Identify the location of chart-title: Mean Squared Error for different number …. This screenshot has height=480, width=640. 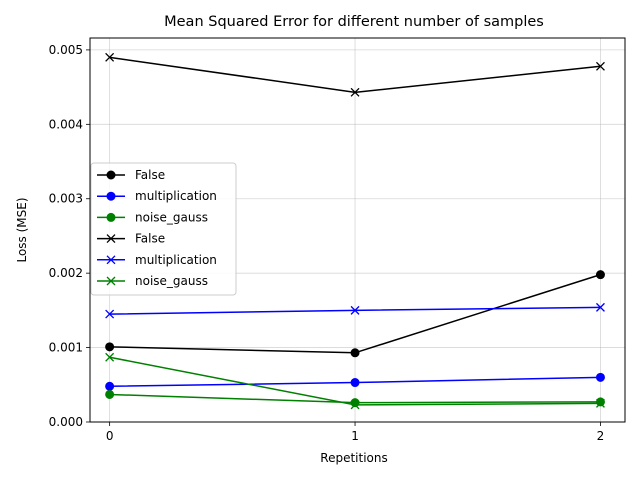
(354, 22).